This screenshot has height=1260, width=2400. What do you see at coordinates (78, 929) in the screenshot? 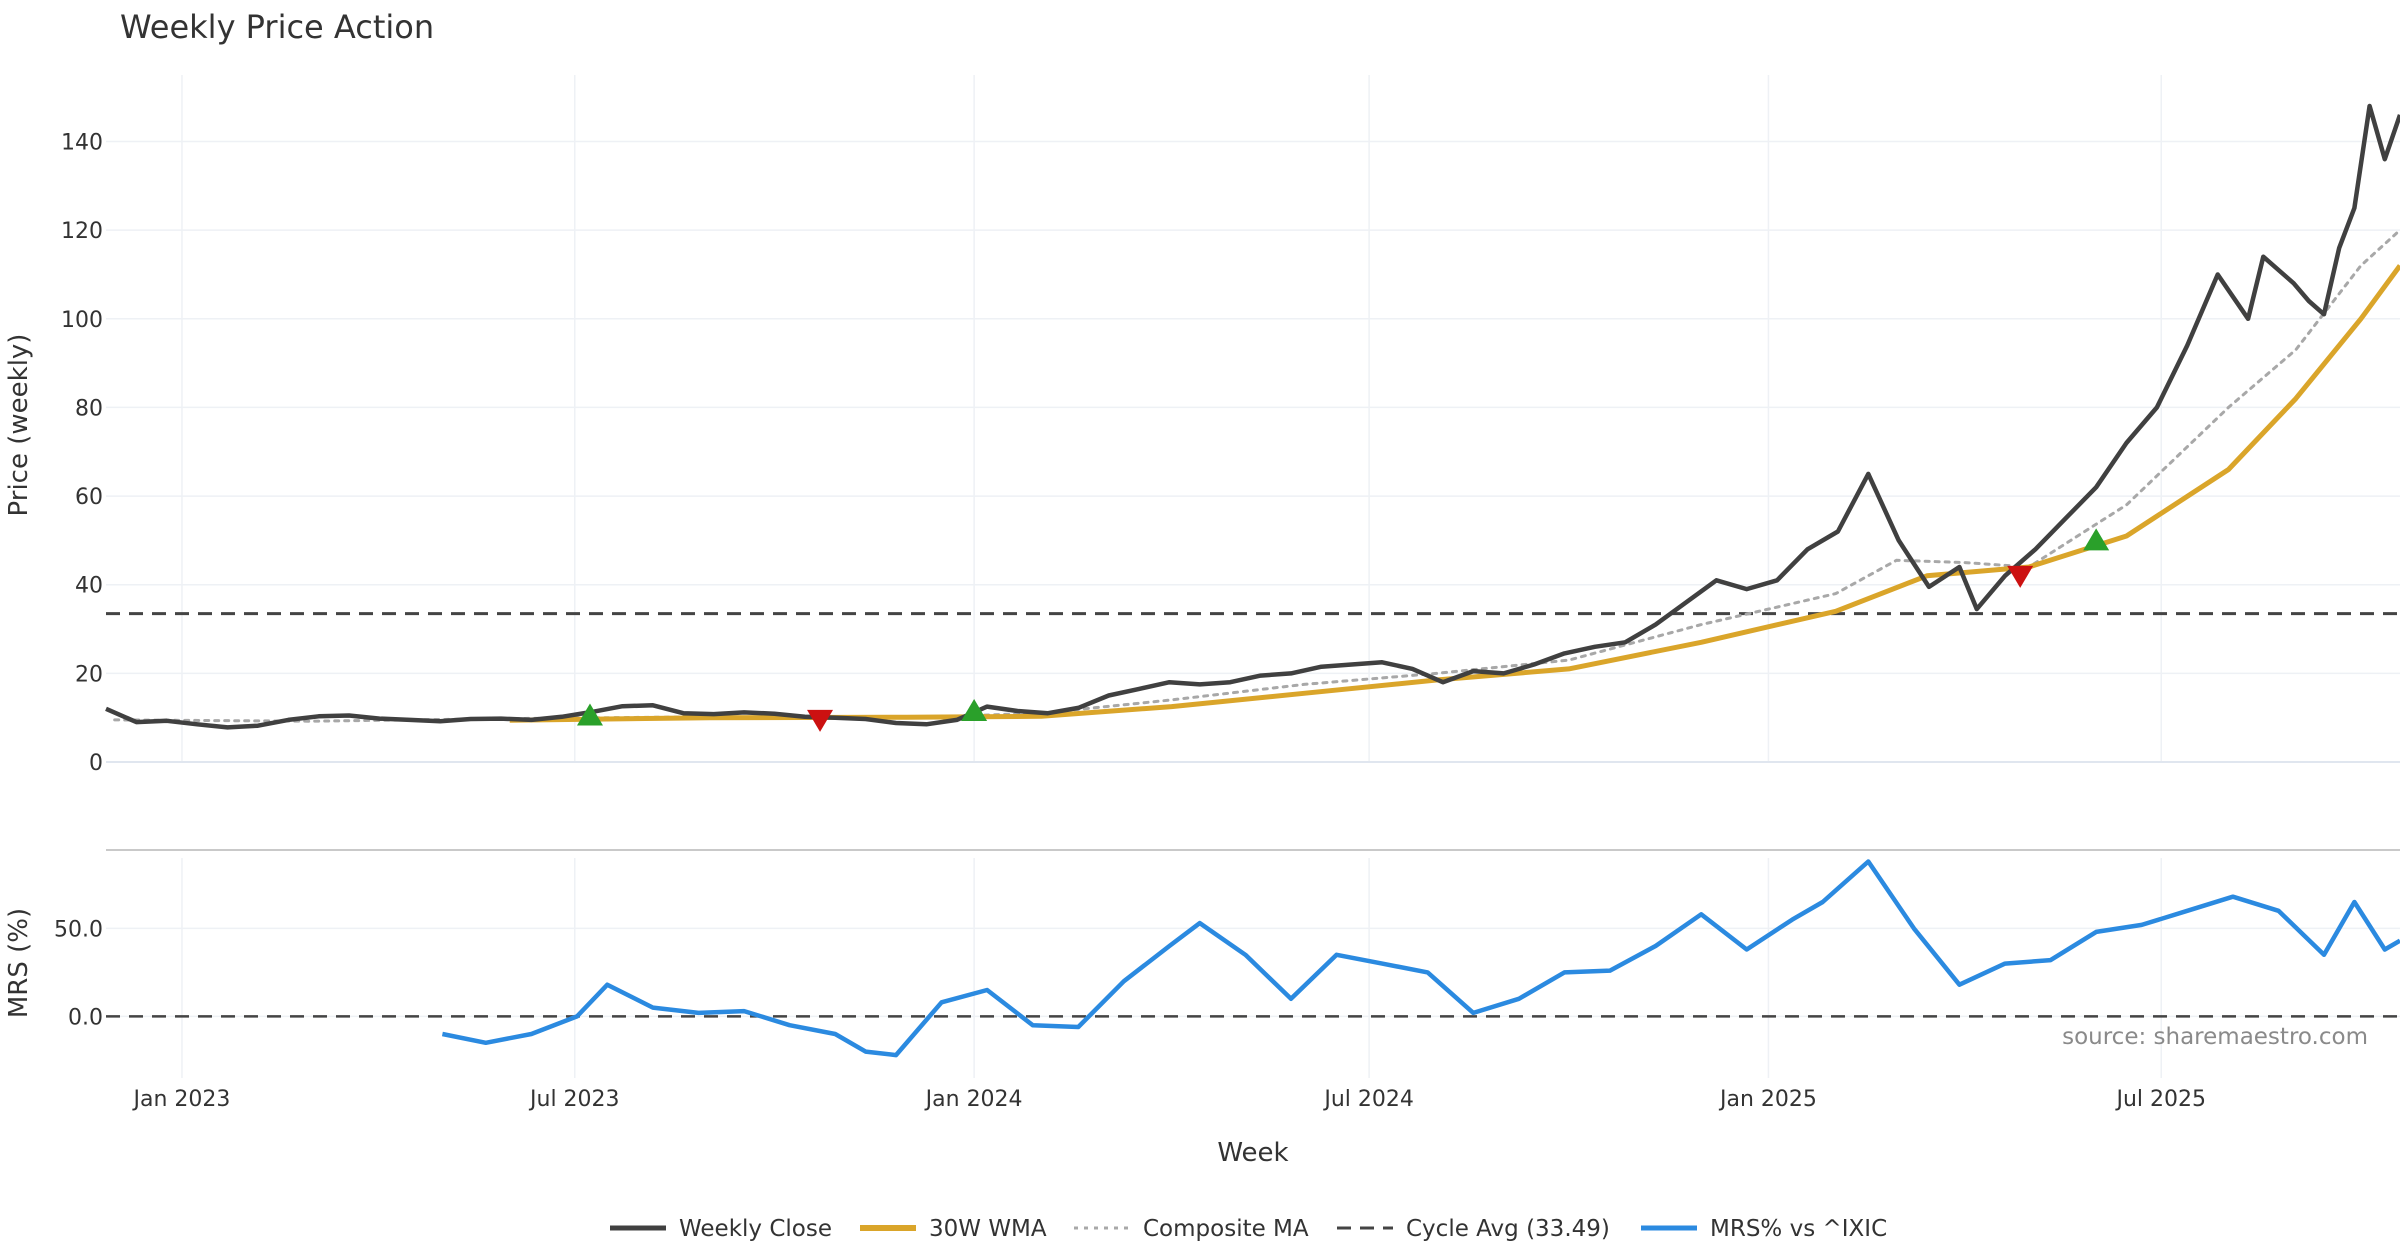
I see `mrs-y-tick-label: 50.0` at bounding box center [78, 929].